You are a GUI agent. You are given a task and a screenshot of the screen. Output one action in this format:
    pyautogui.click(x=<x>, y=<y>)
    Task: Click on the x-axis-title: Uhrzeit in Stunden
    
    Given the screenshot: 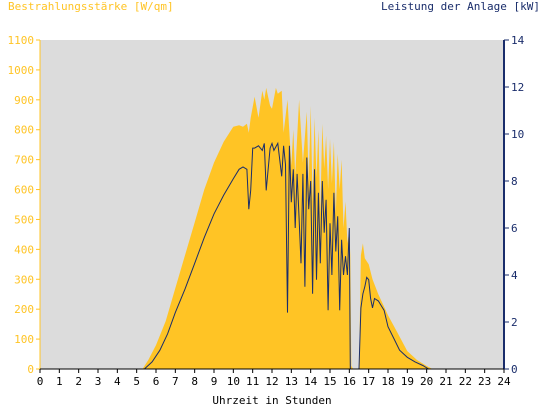 What is the action you would take?
    pyautogui.click(x=272, y=400)
    